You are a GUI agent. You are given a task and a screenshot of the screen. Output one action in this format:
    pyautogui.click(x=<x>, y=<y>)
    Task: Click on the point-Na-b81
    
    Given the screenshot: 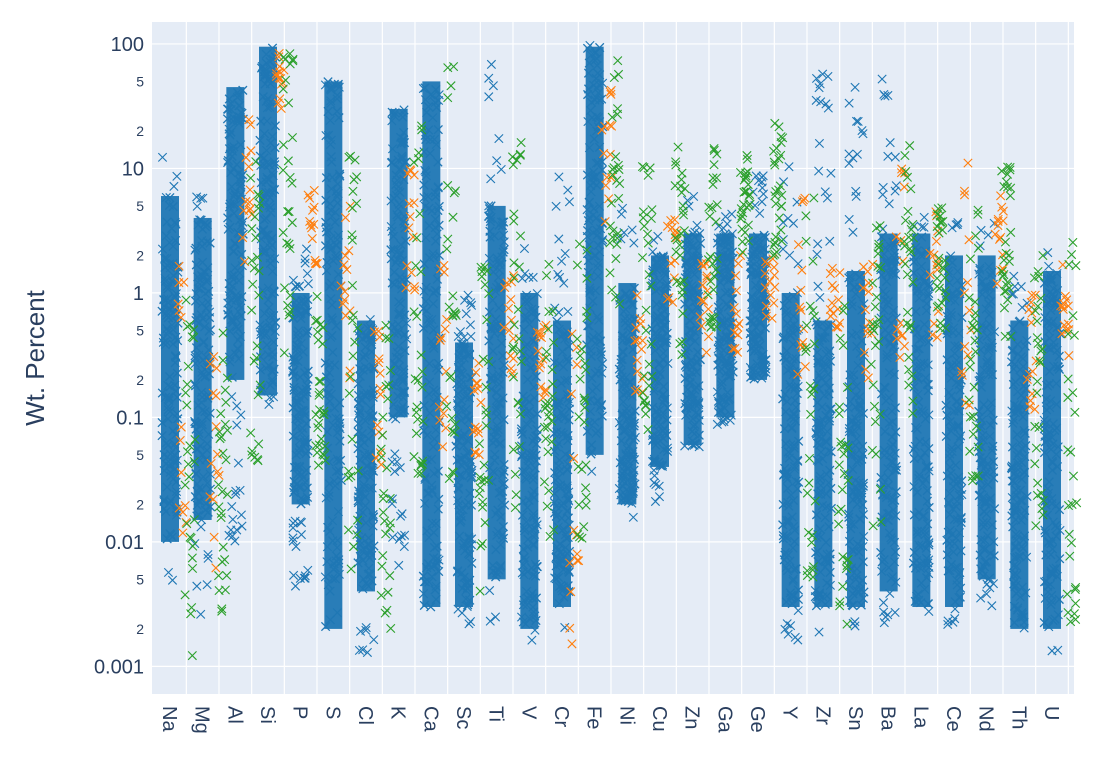 What is the action you would take?
    pyautogui.click(x=164, y=500)
    